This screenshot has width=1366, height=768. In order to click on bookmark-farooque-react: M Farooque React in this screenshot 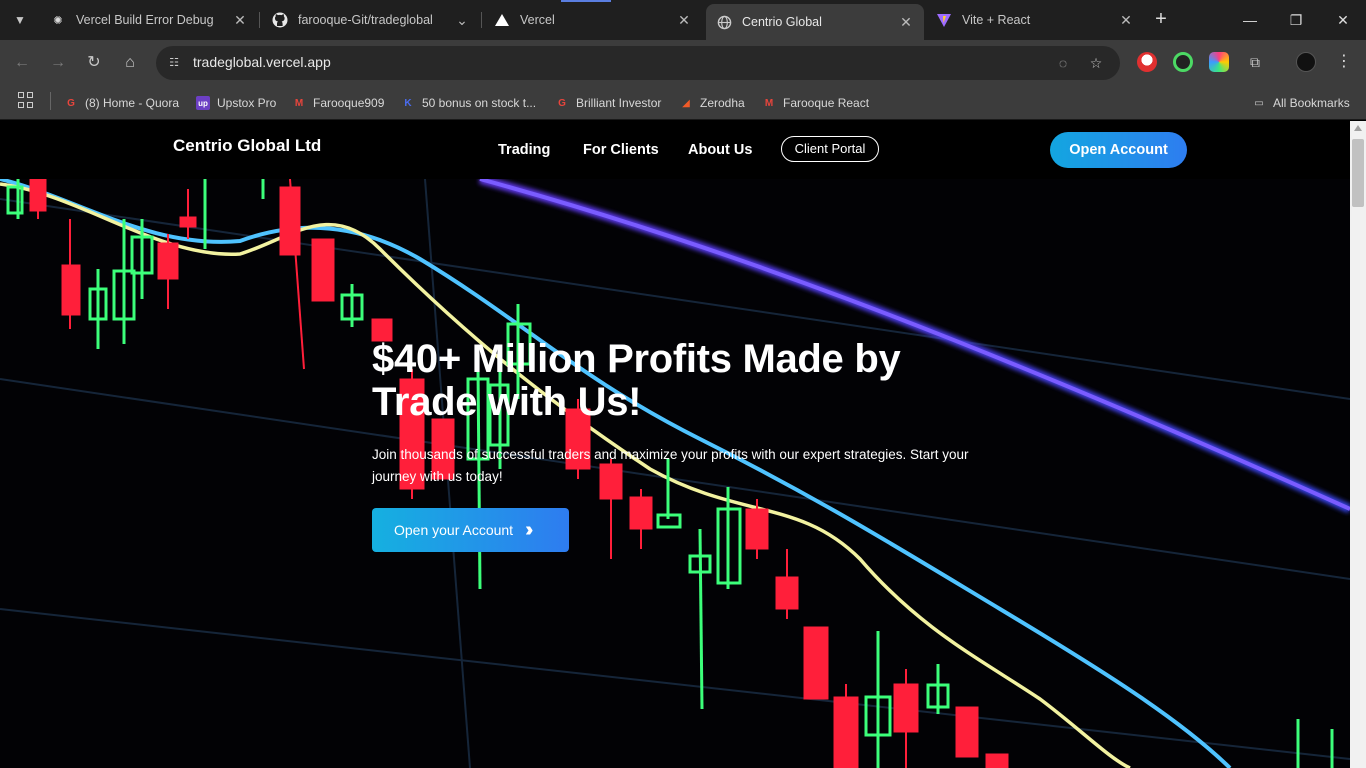, I will do `click(815, 103)`.